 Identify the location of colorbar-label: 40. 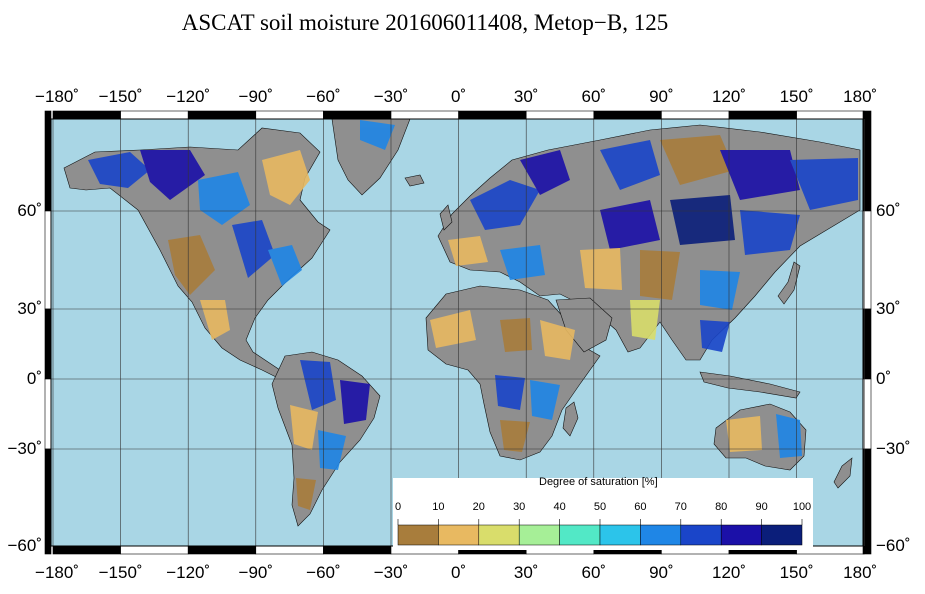
(559, 507).